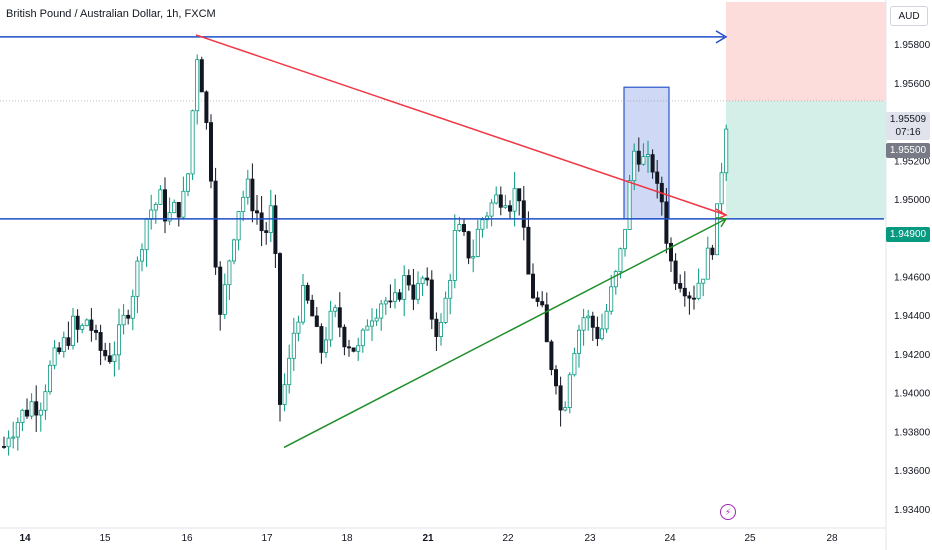 The height and width of the screenshot is (550, 932). What do you see at coordinates (428, 538) in the screenshot?
I see `x-tick-label: 21` at bounding box center [428, 538].